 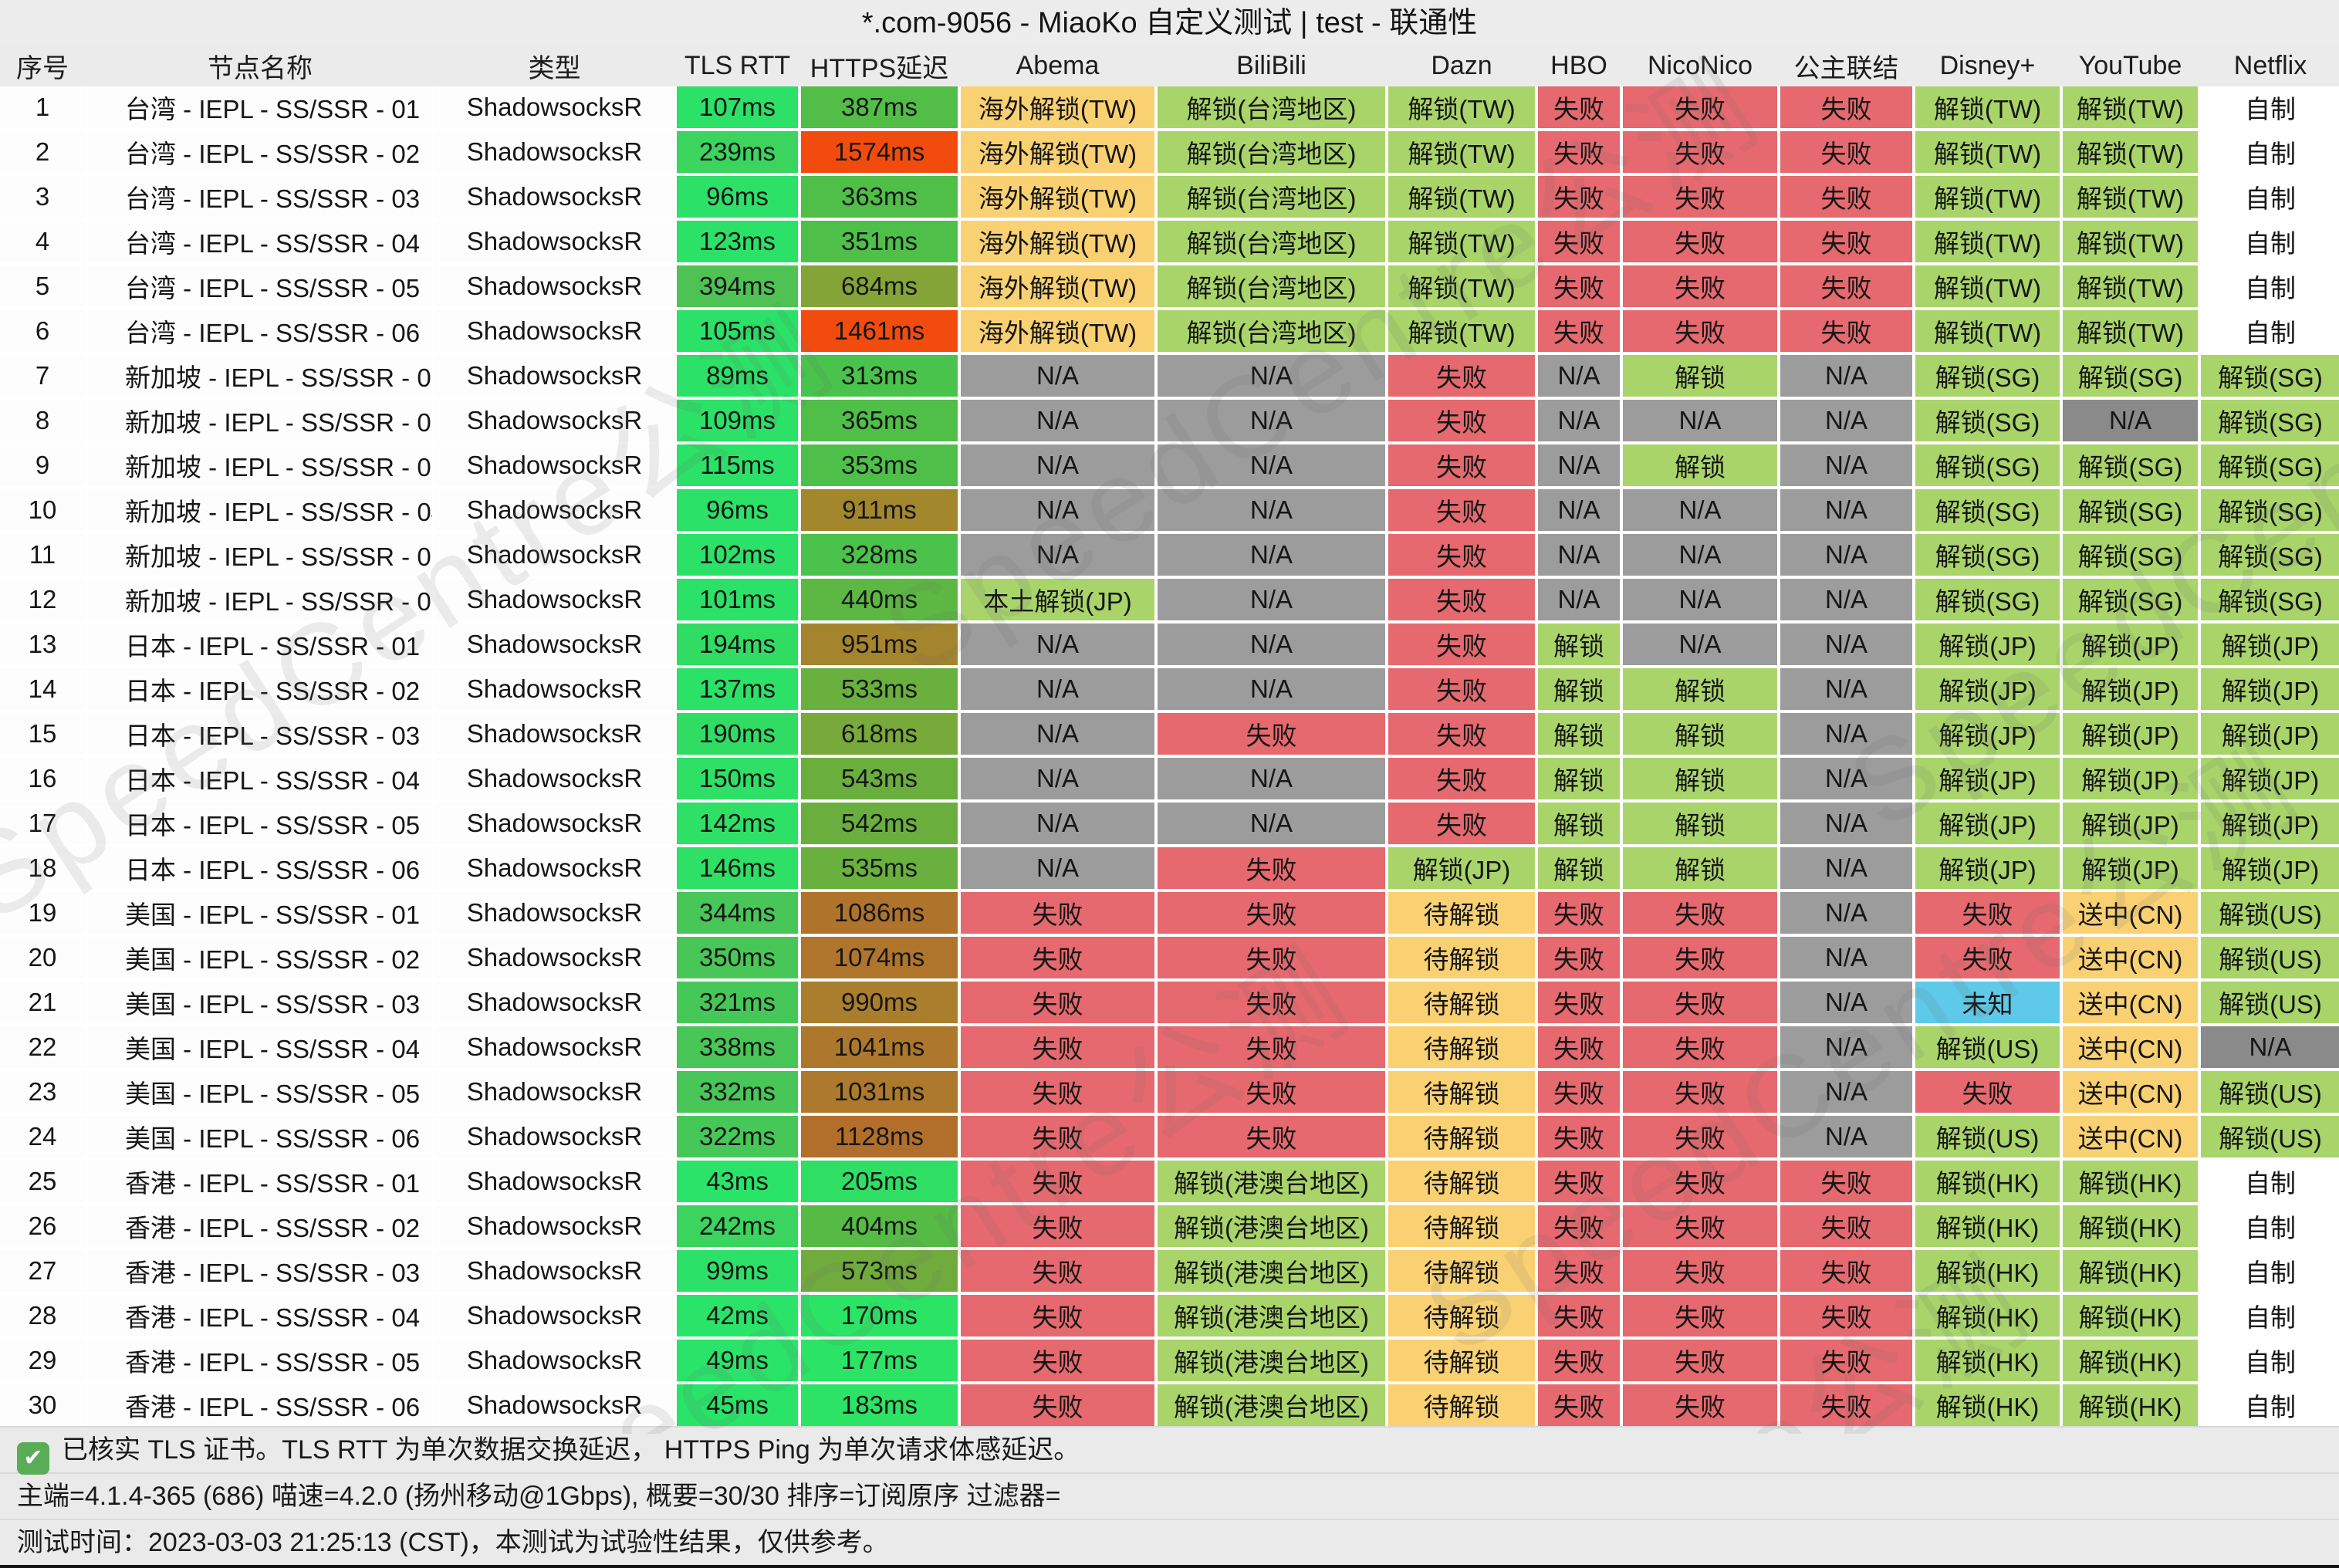 I want to click on https-latency-cell: 911ms, so click(x=880, y=510).